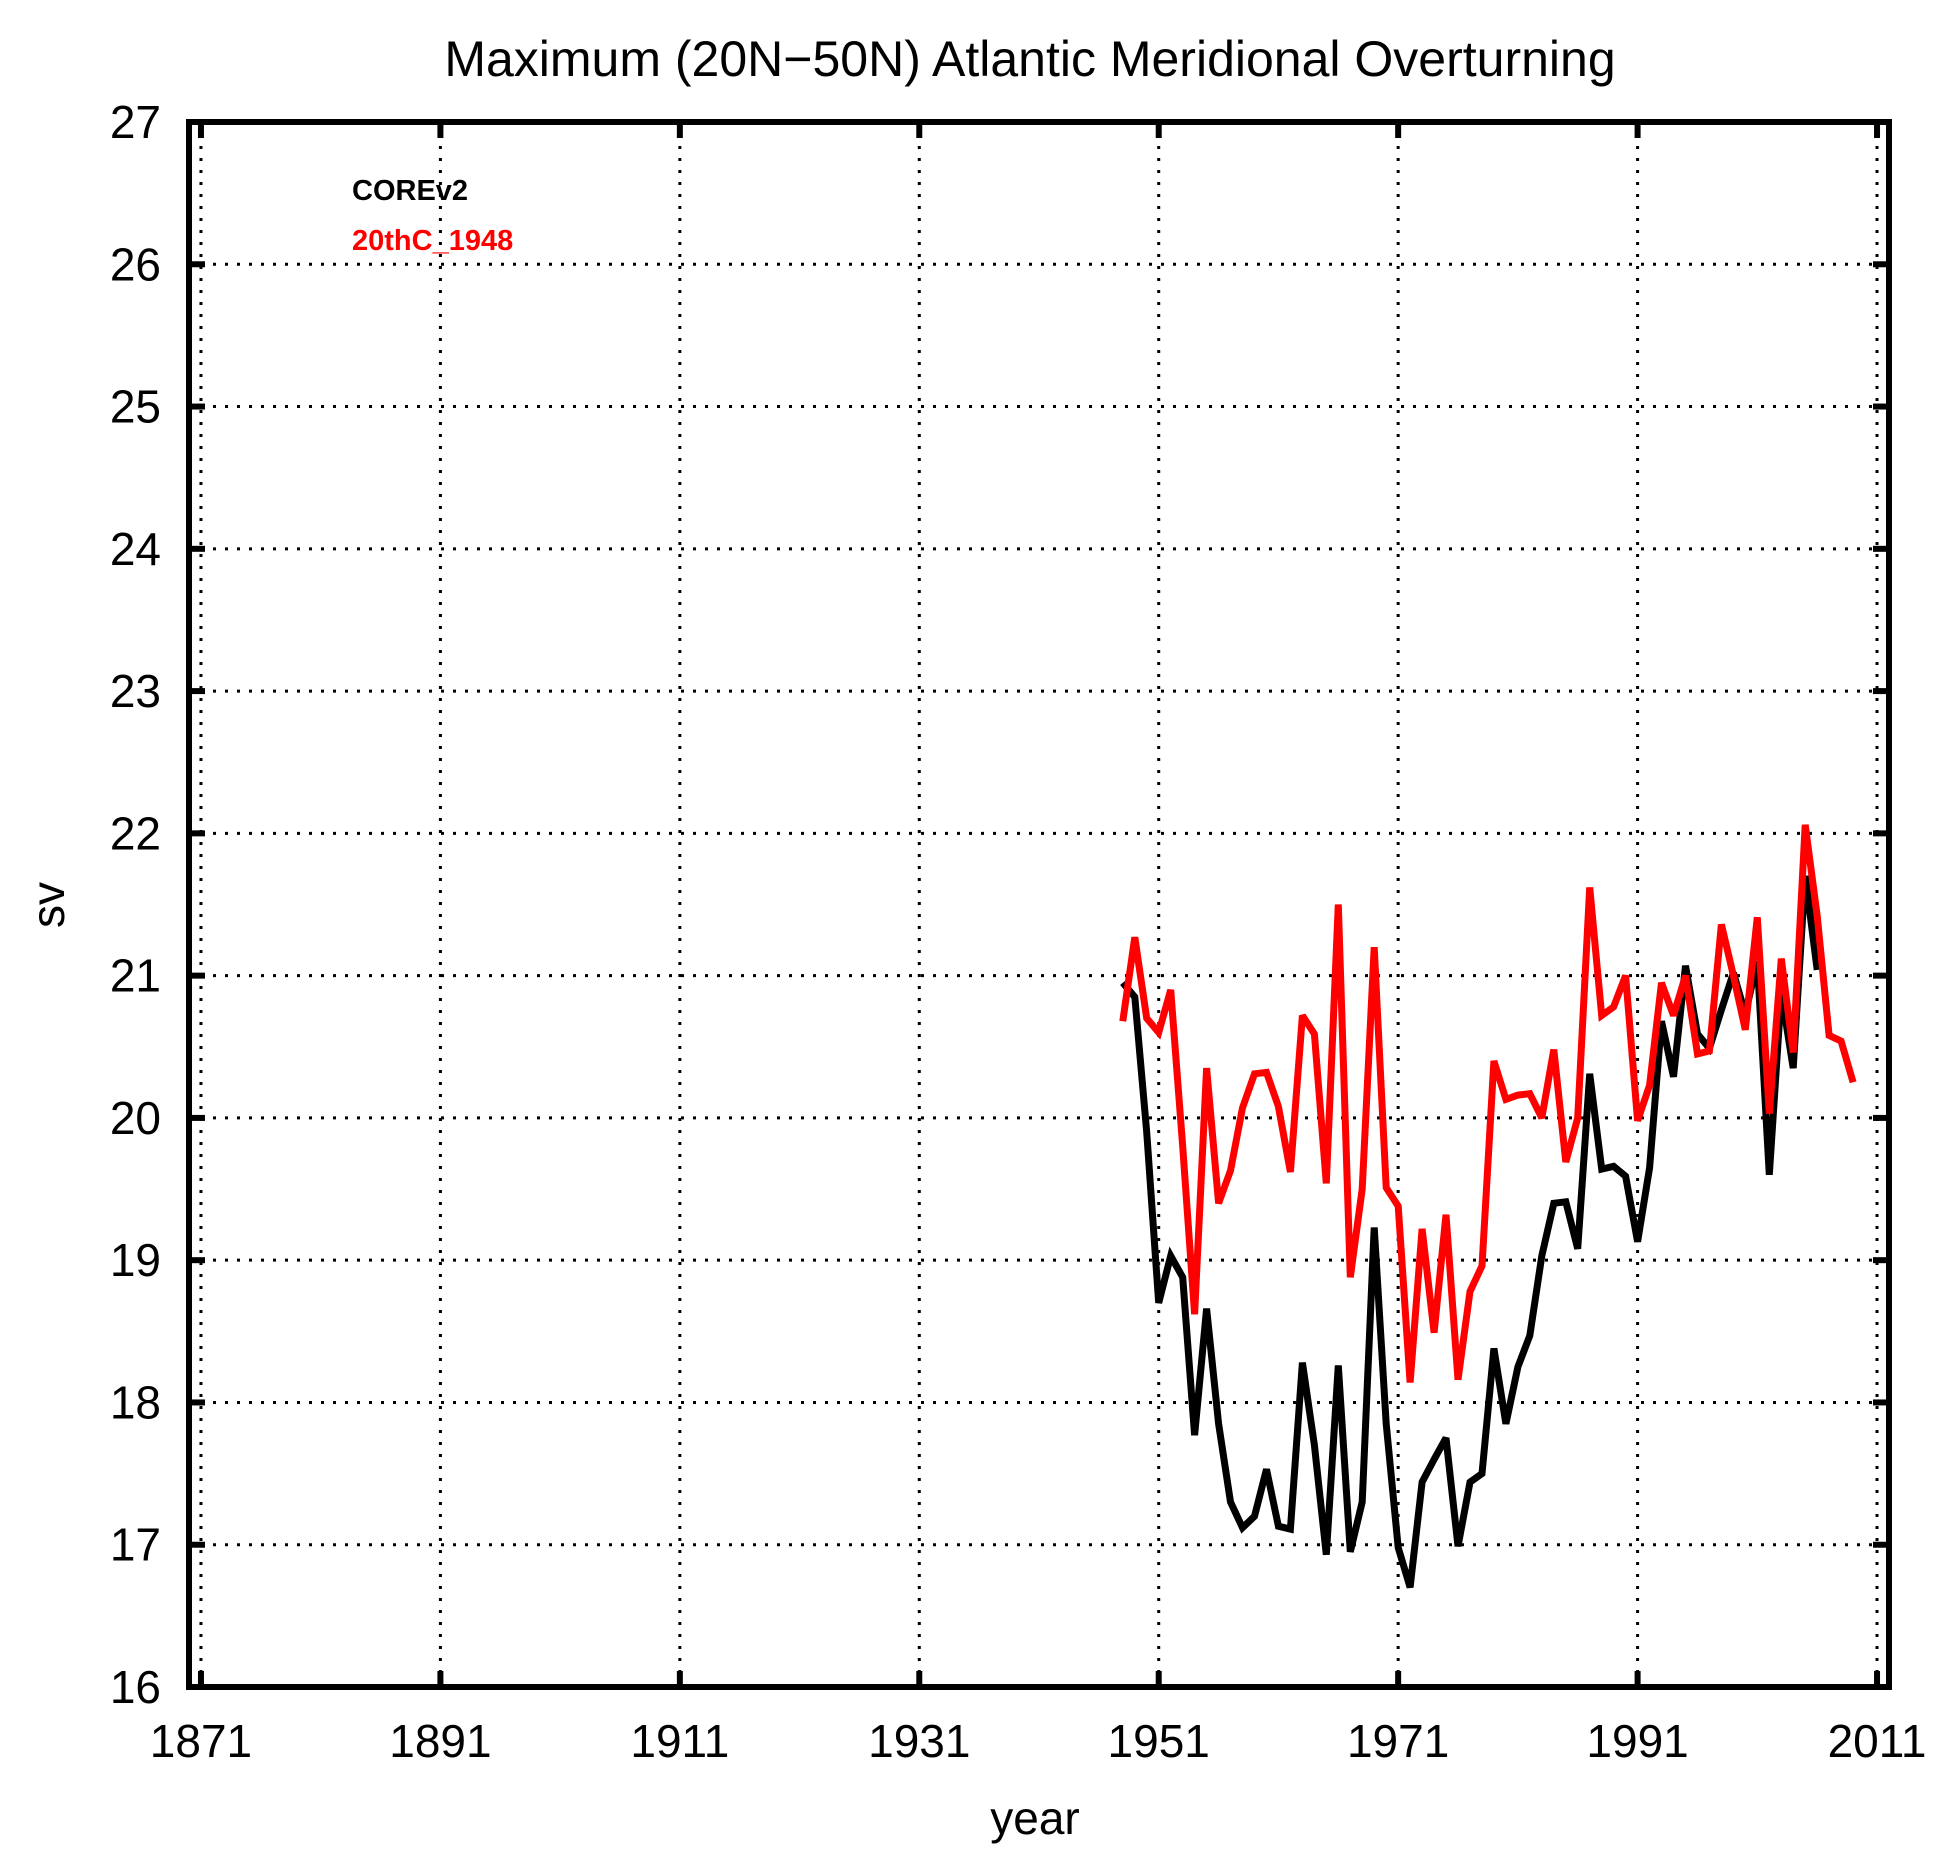 This screenshot has height=1854, width=1938. What do you see at coordinates (48, 905) in the screenshot?
I see `y-axis-label: sv` at bounding box center [48, 905].